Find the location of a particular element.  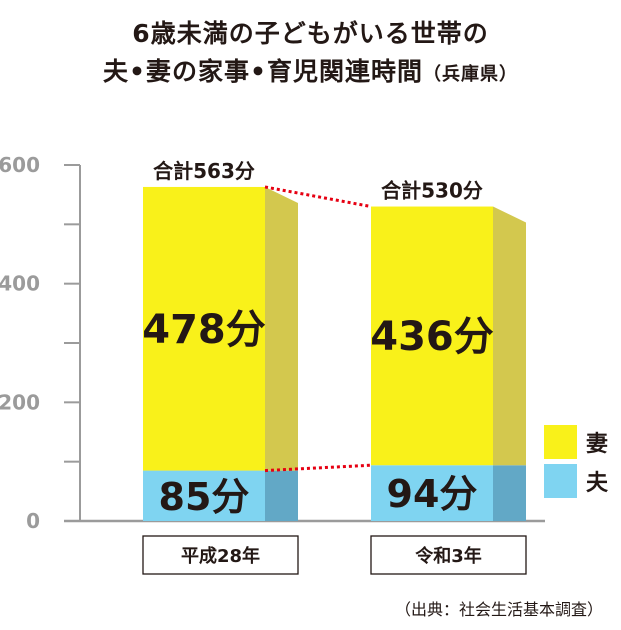

category-label: 令和3年 is located at coordinates (448, 556).